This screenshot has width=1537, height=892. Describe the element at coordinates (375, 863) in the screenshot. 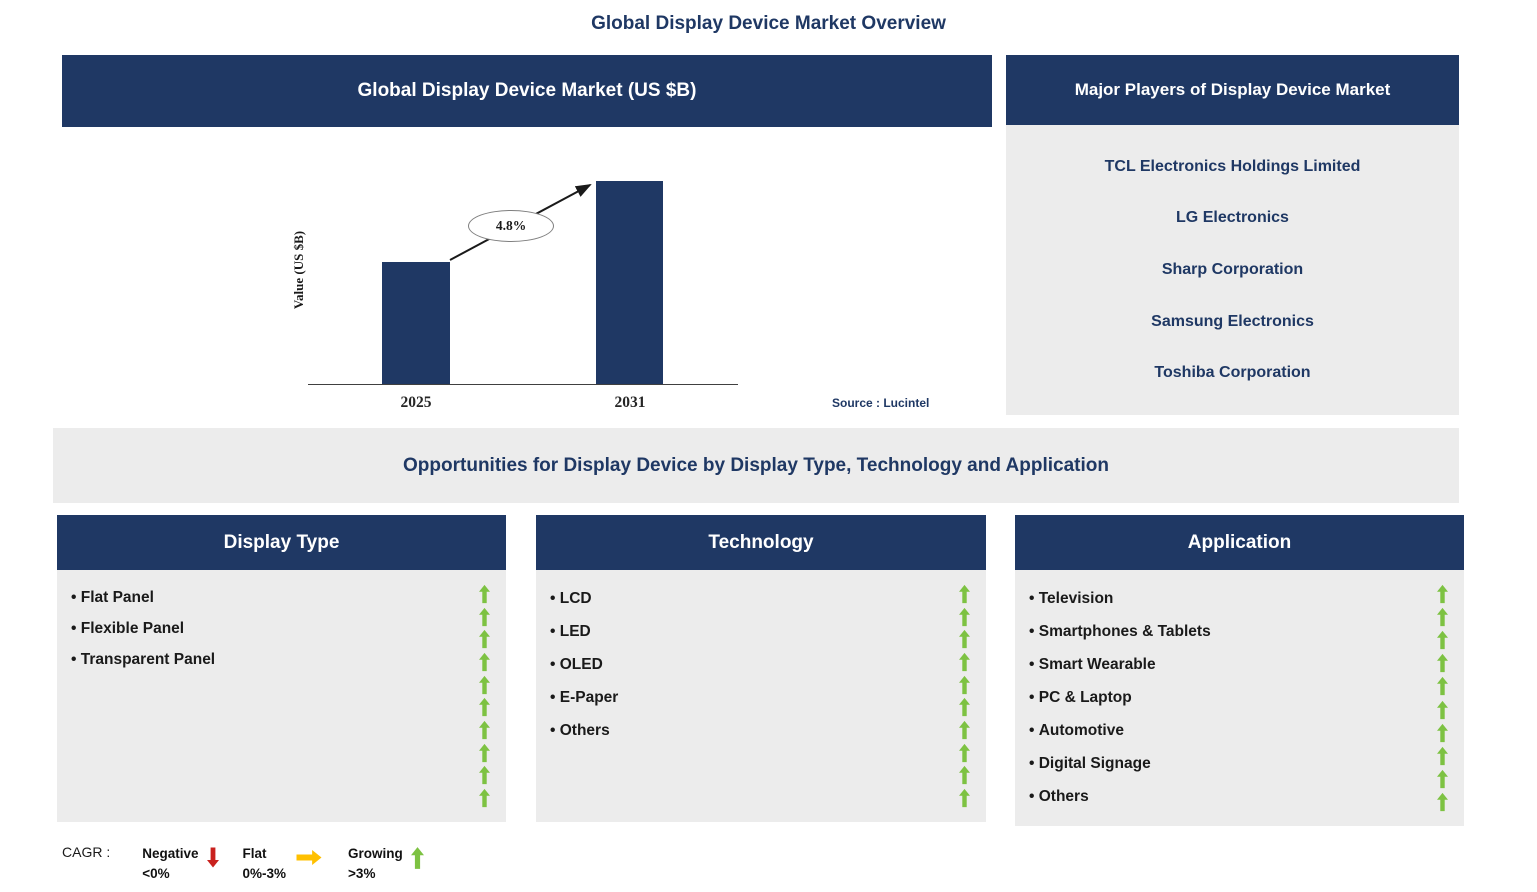

I see `legend-growing-text: Growing >3%` at that location.